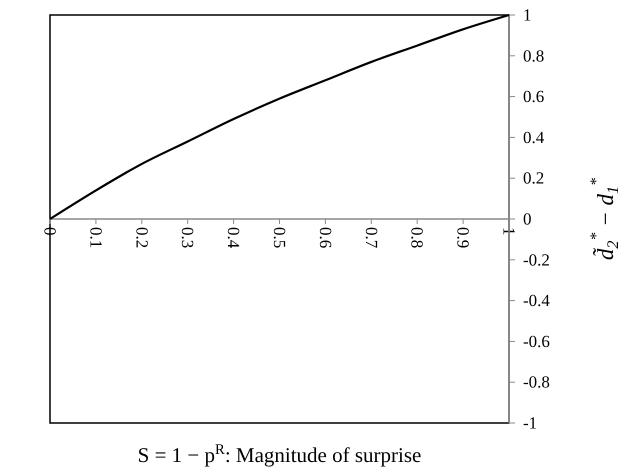 The height and width of the screenshot is (475, 640). What do you see at coordinates (188, 237) in the screenshot?
I see `x-tick-label: 0.3` at bounding box center [188, 237].